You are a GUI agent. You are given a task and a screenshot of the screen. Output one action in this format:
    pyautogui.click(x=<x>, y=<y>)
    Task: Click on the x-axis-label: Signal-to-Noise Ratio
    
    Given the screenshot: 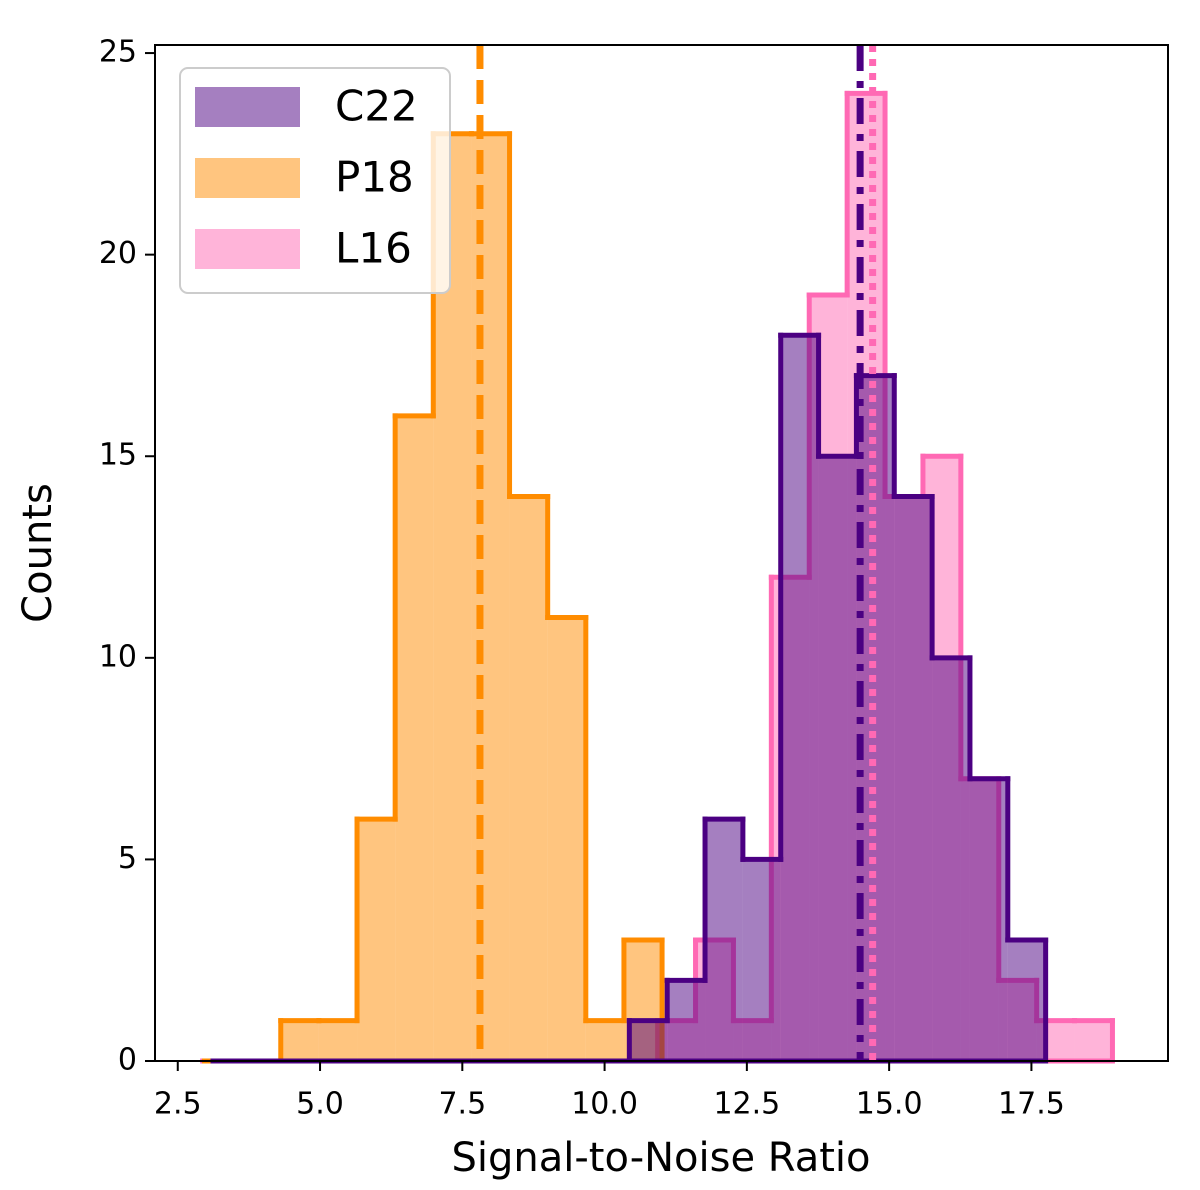 What is the action you would take?
    pyautogui.click(x=660, y=1158)
    